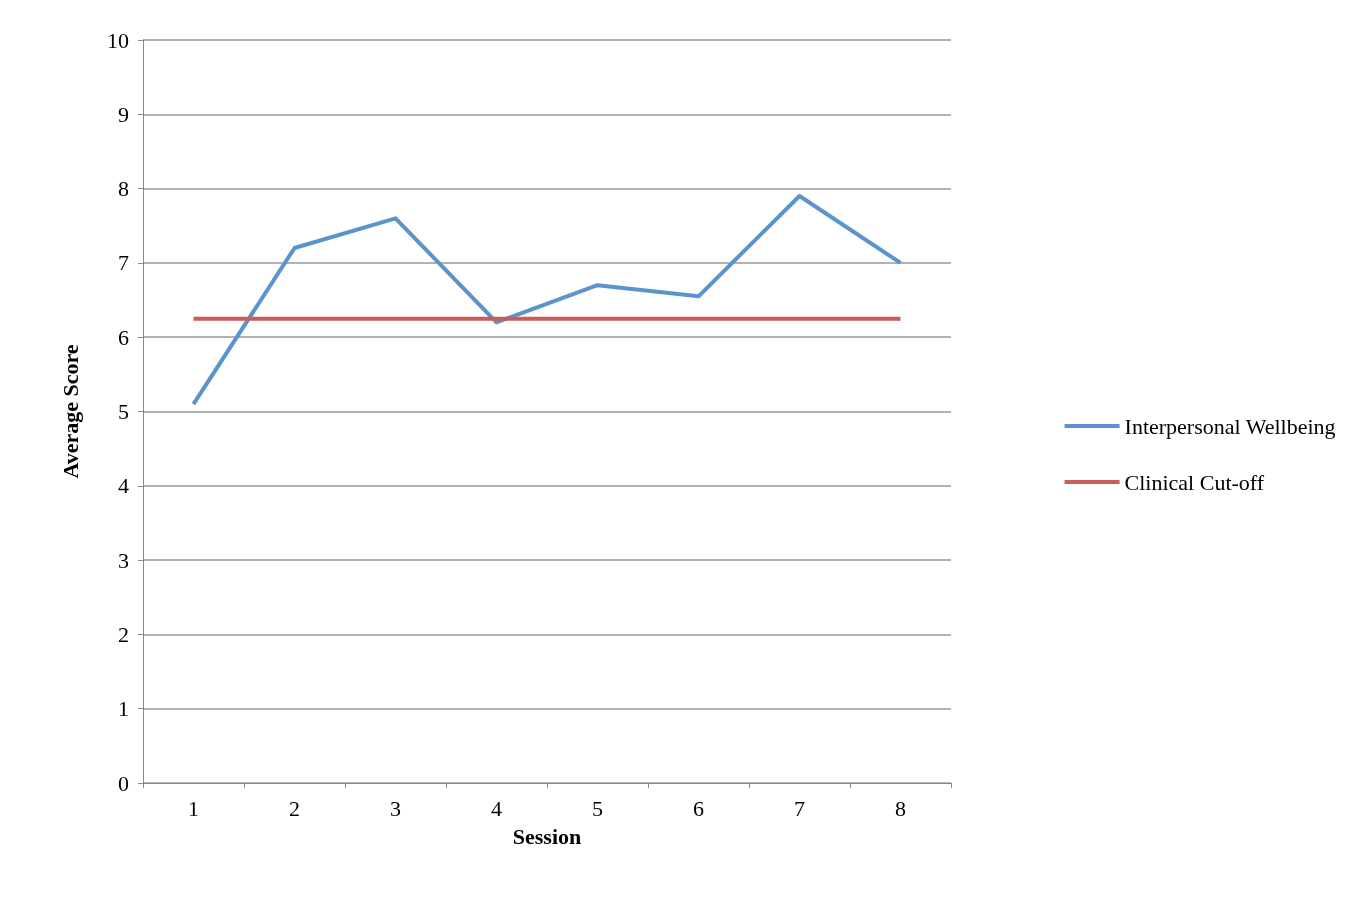 Image resolution: width=1361 pixels, height=908 pixels. What do you see at coordinates (123, 634) in the screenshot?
I see `y-tick-label: 2` at bounding box center [123, 634].